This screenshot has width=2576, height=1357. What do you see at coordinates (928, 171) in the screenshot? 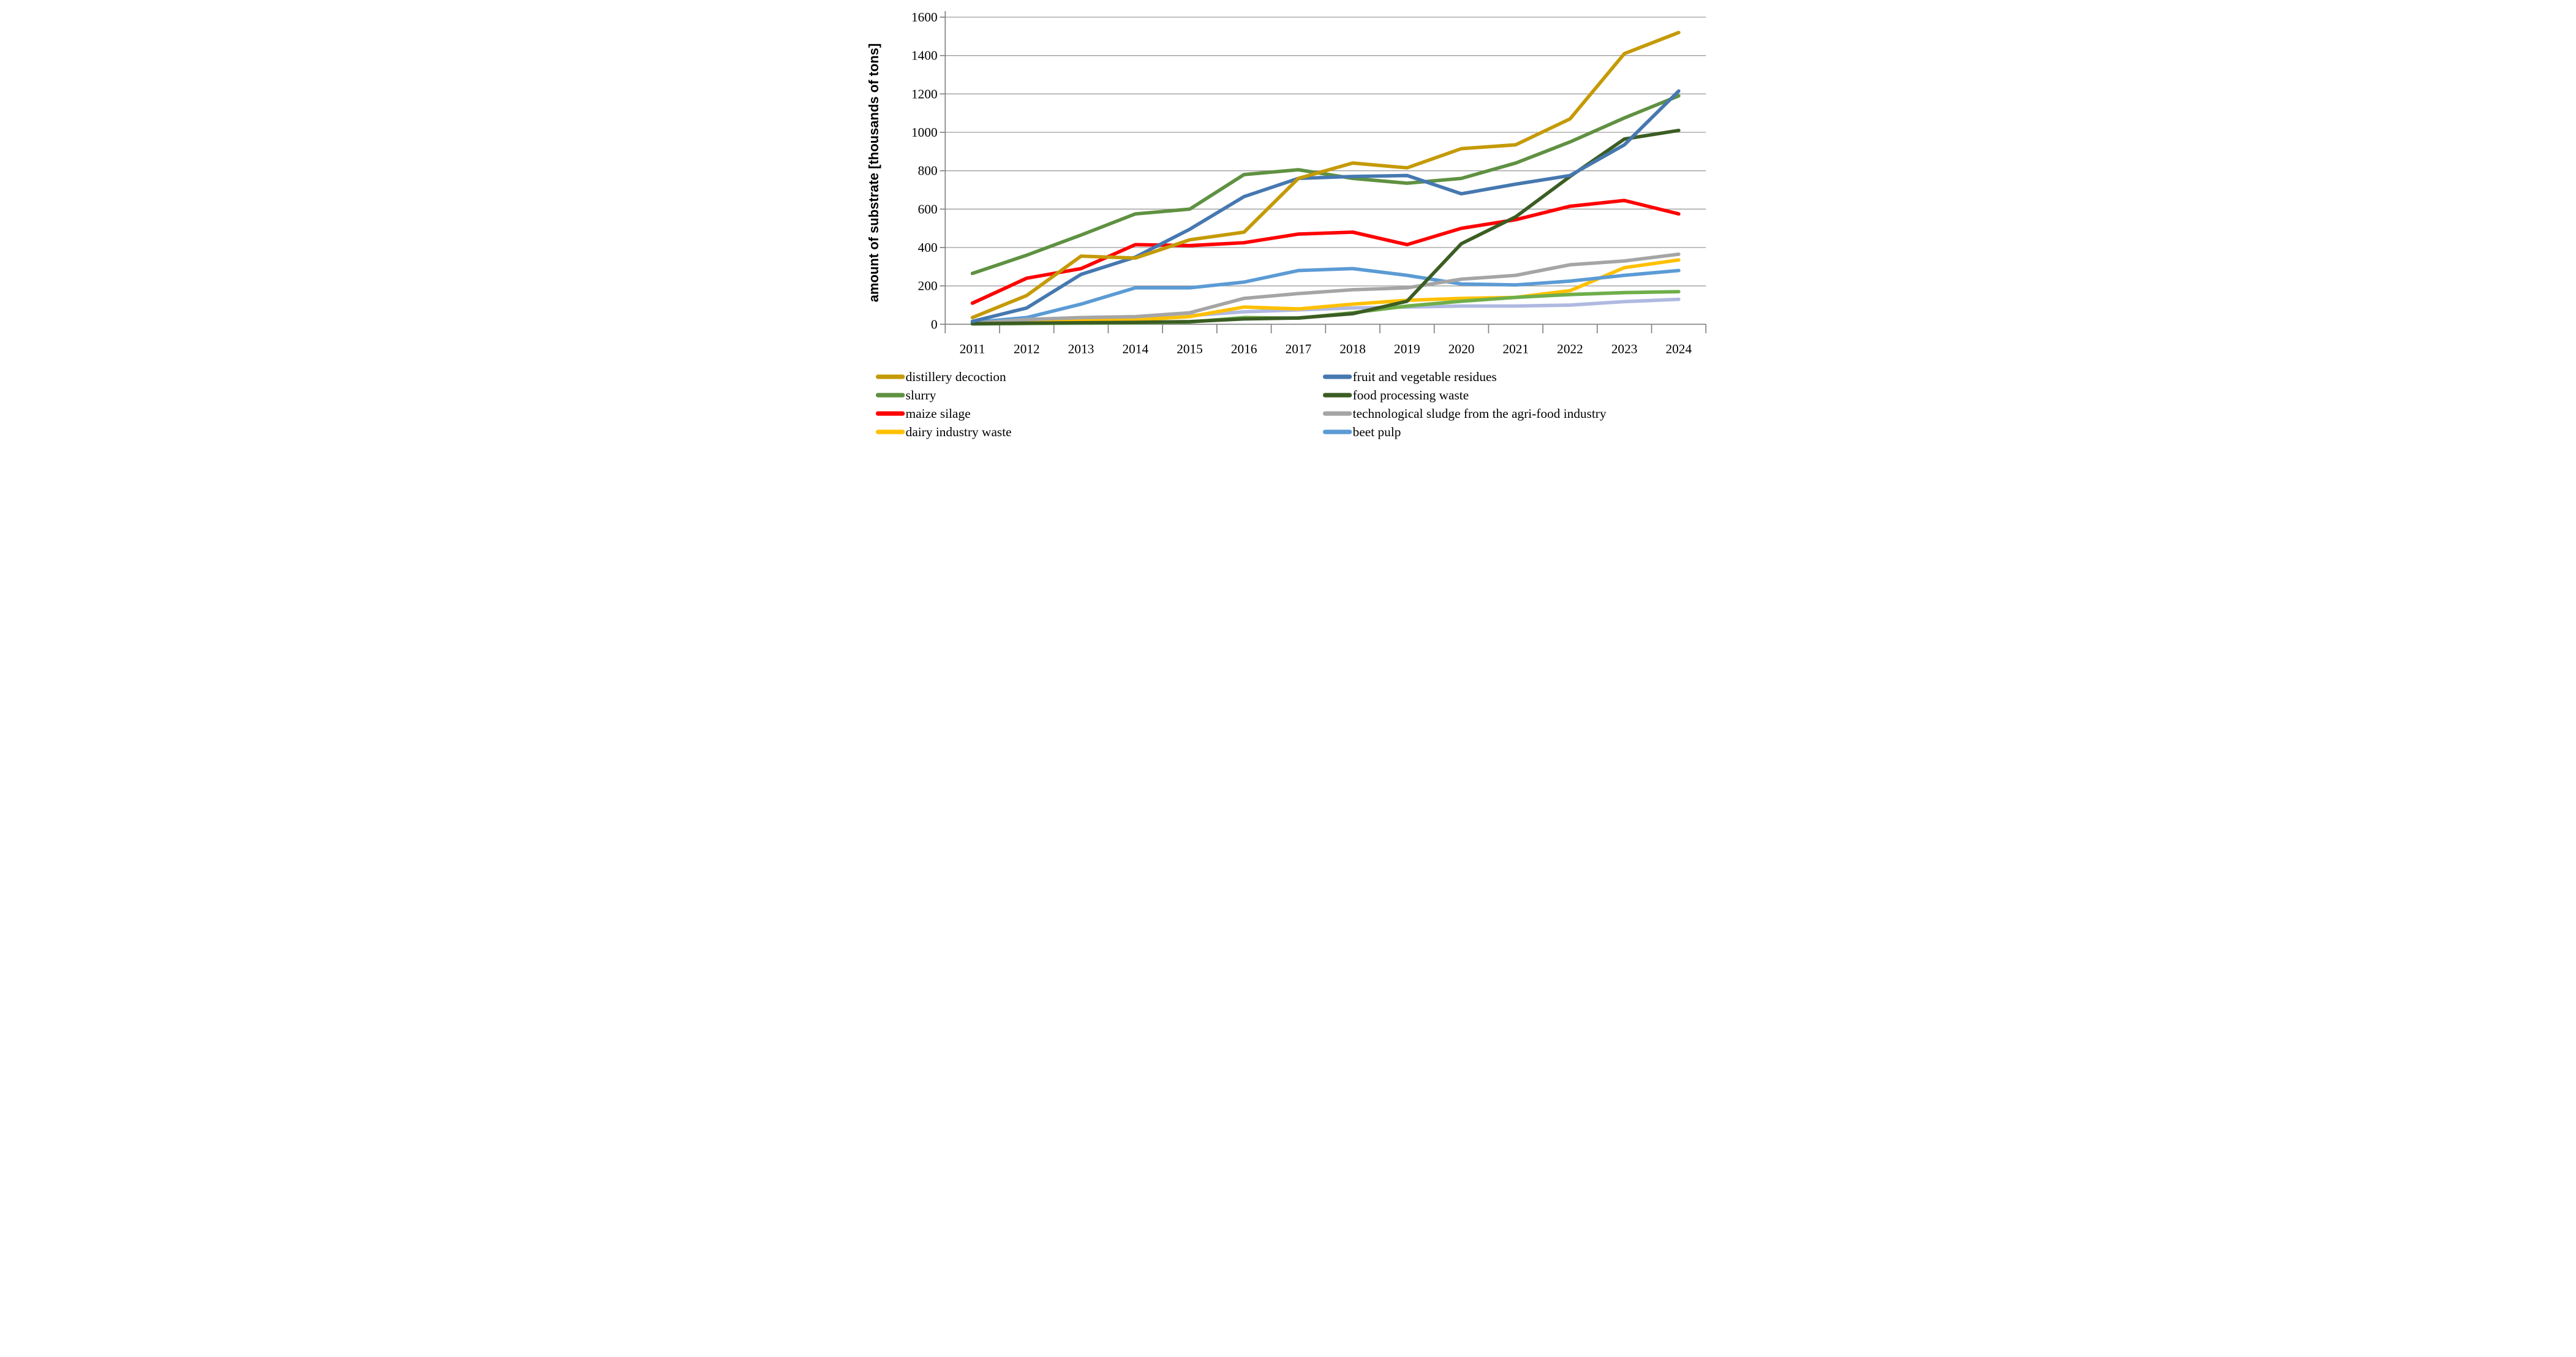
I see `y-axis-tick-label-800: 800` at bounding box center [928, 171].